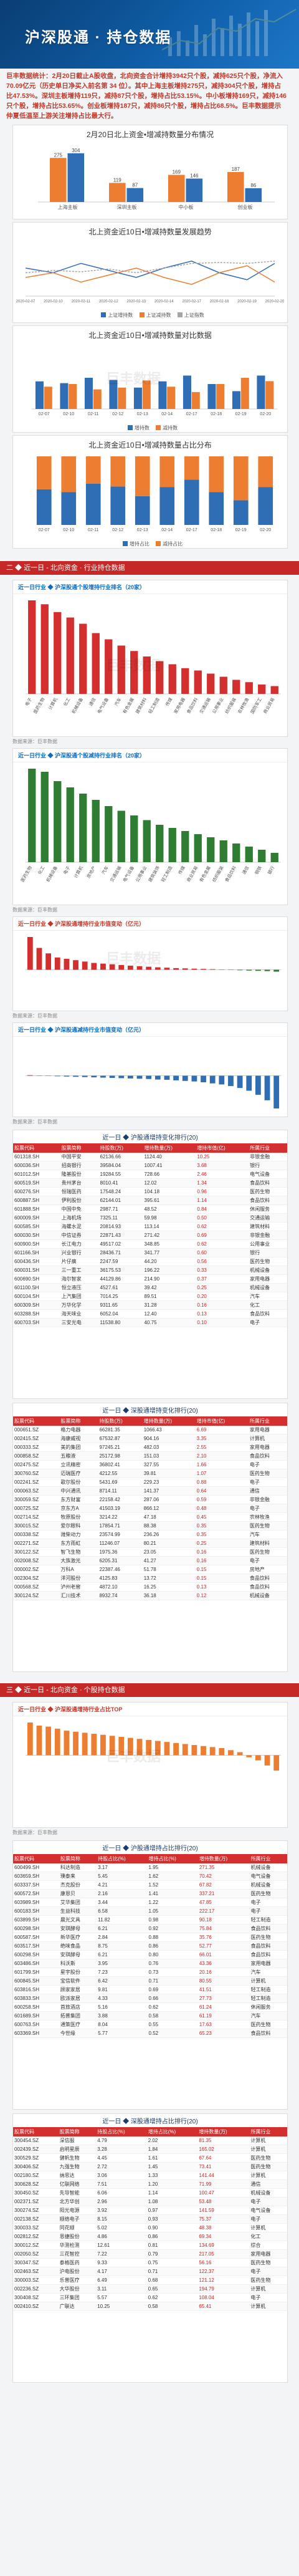 Image resolution: width=299 pixels, height=2576 pixels. Describe the element at coordinates (36, 1911) in the screenshot. I see `table-cell: 600183.SH` at that location.